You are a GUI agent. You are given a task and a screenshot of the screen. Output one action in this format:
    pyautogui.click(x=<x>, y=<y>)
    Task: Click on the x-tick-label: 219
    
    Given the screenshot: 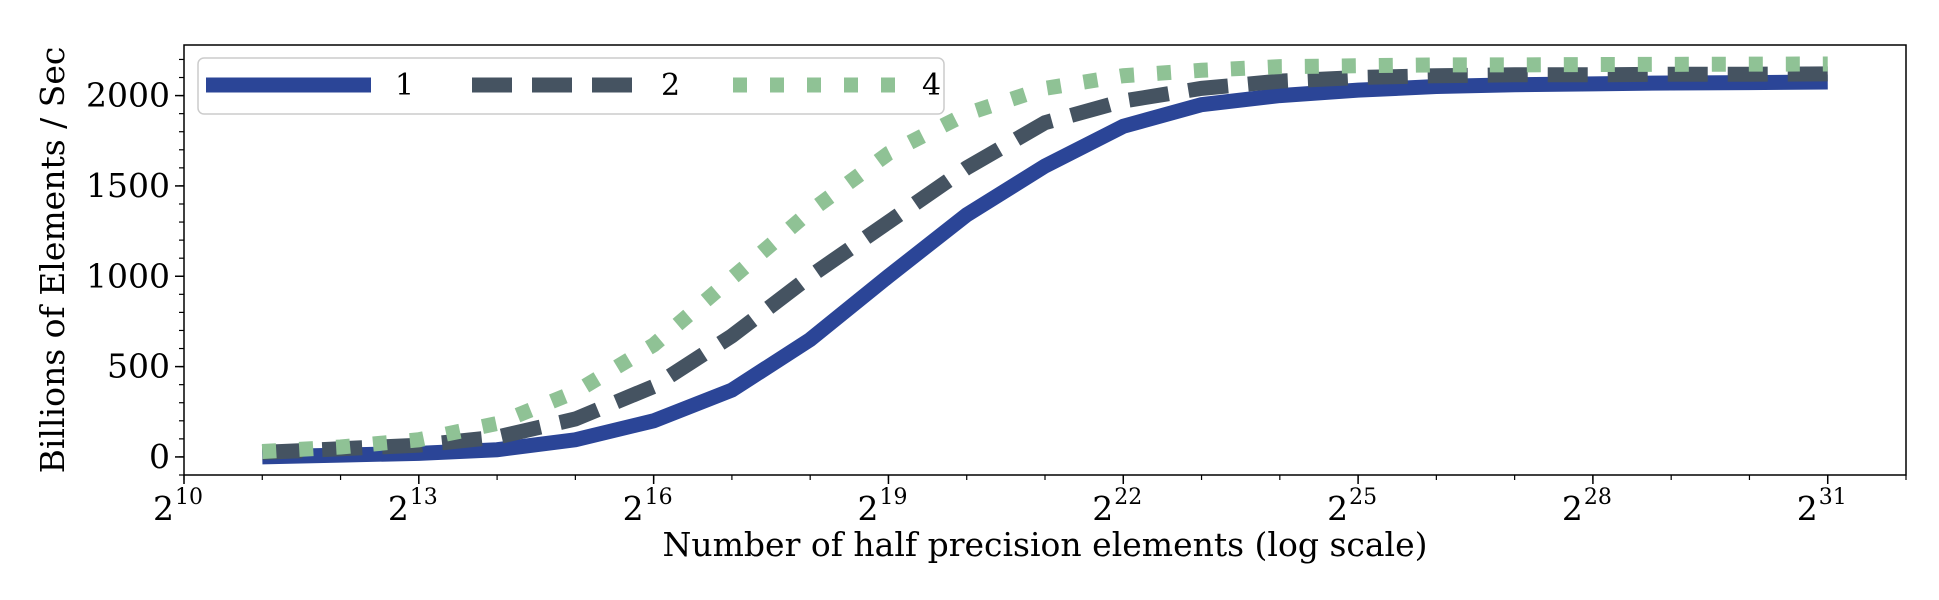 What is the action you would take?
    pyautogui.click(x=882, y=506)
    